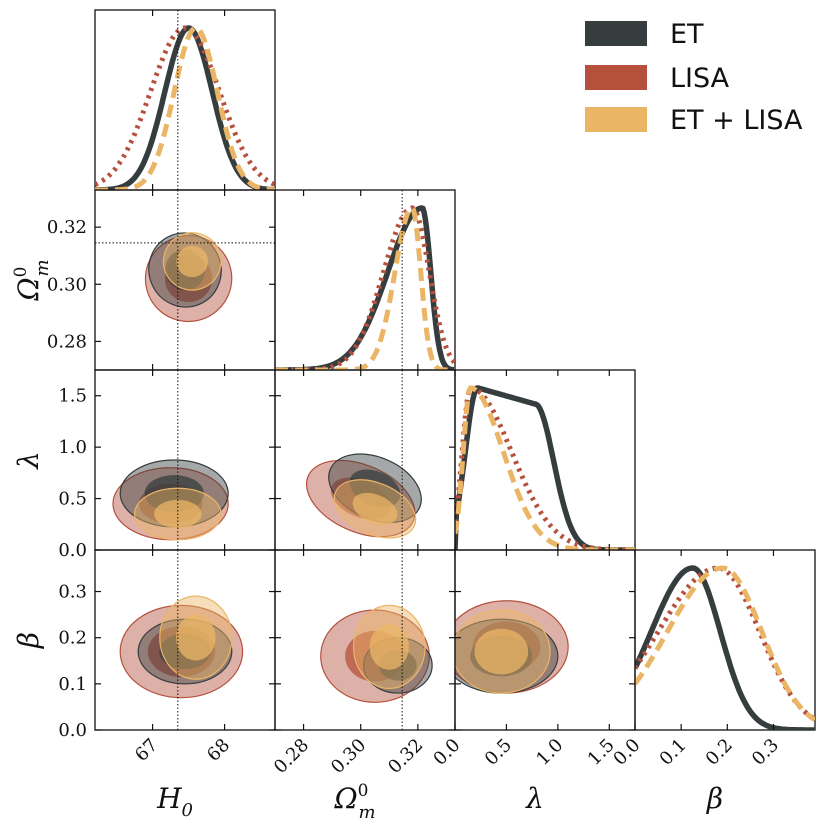  I want to click on marginal-lambda-et-lisa, so click(545, 467).